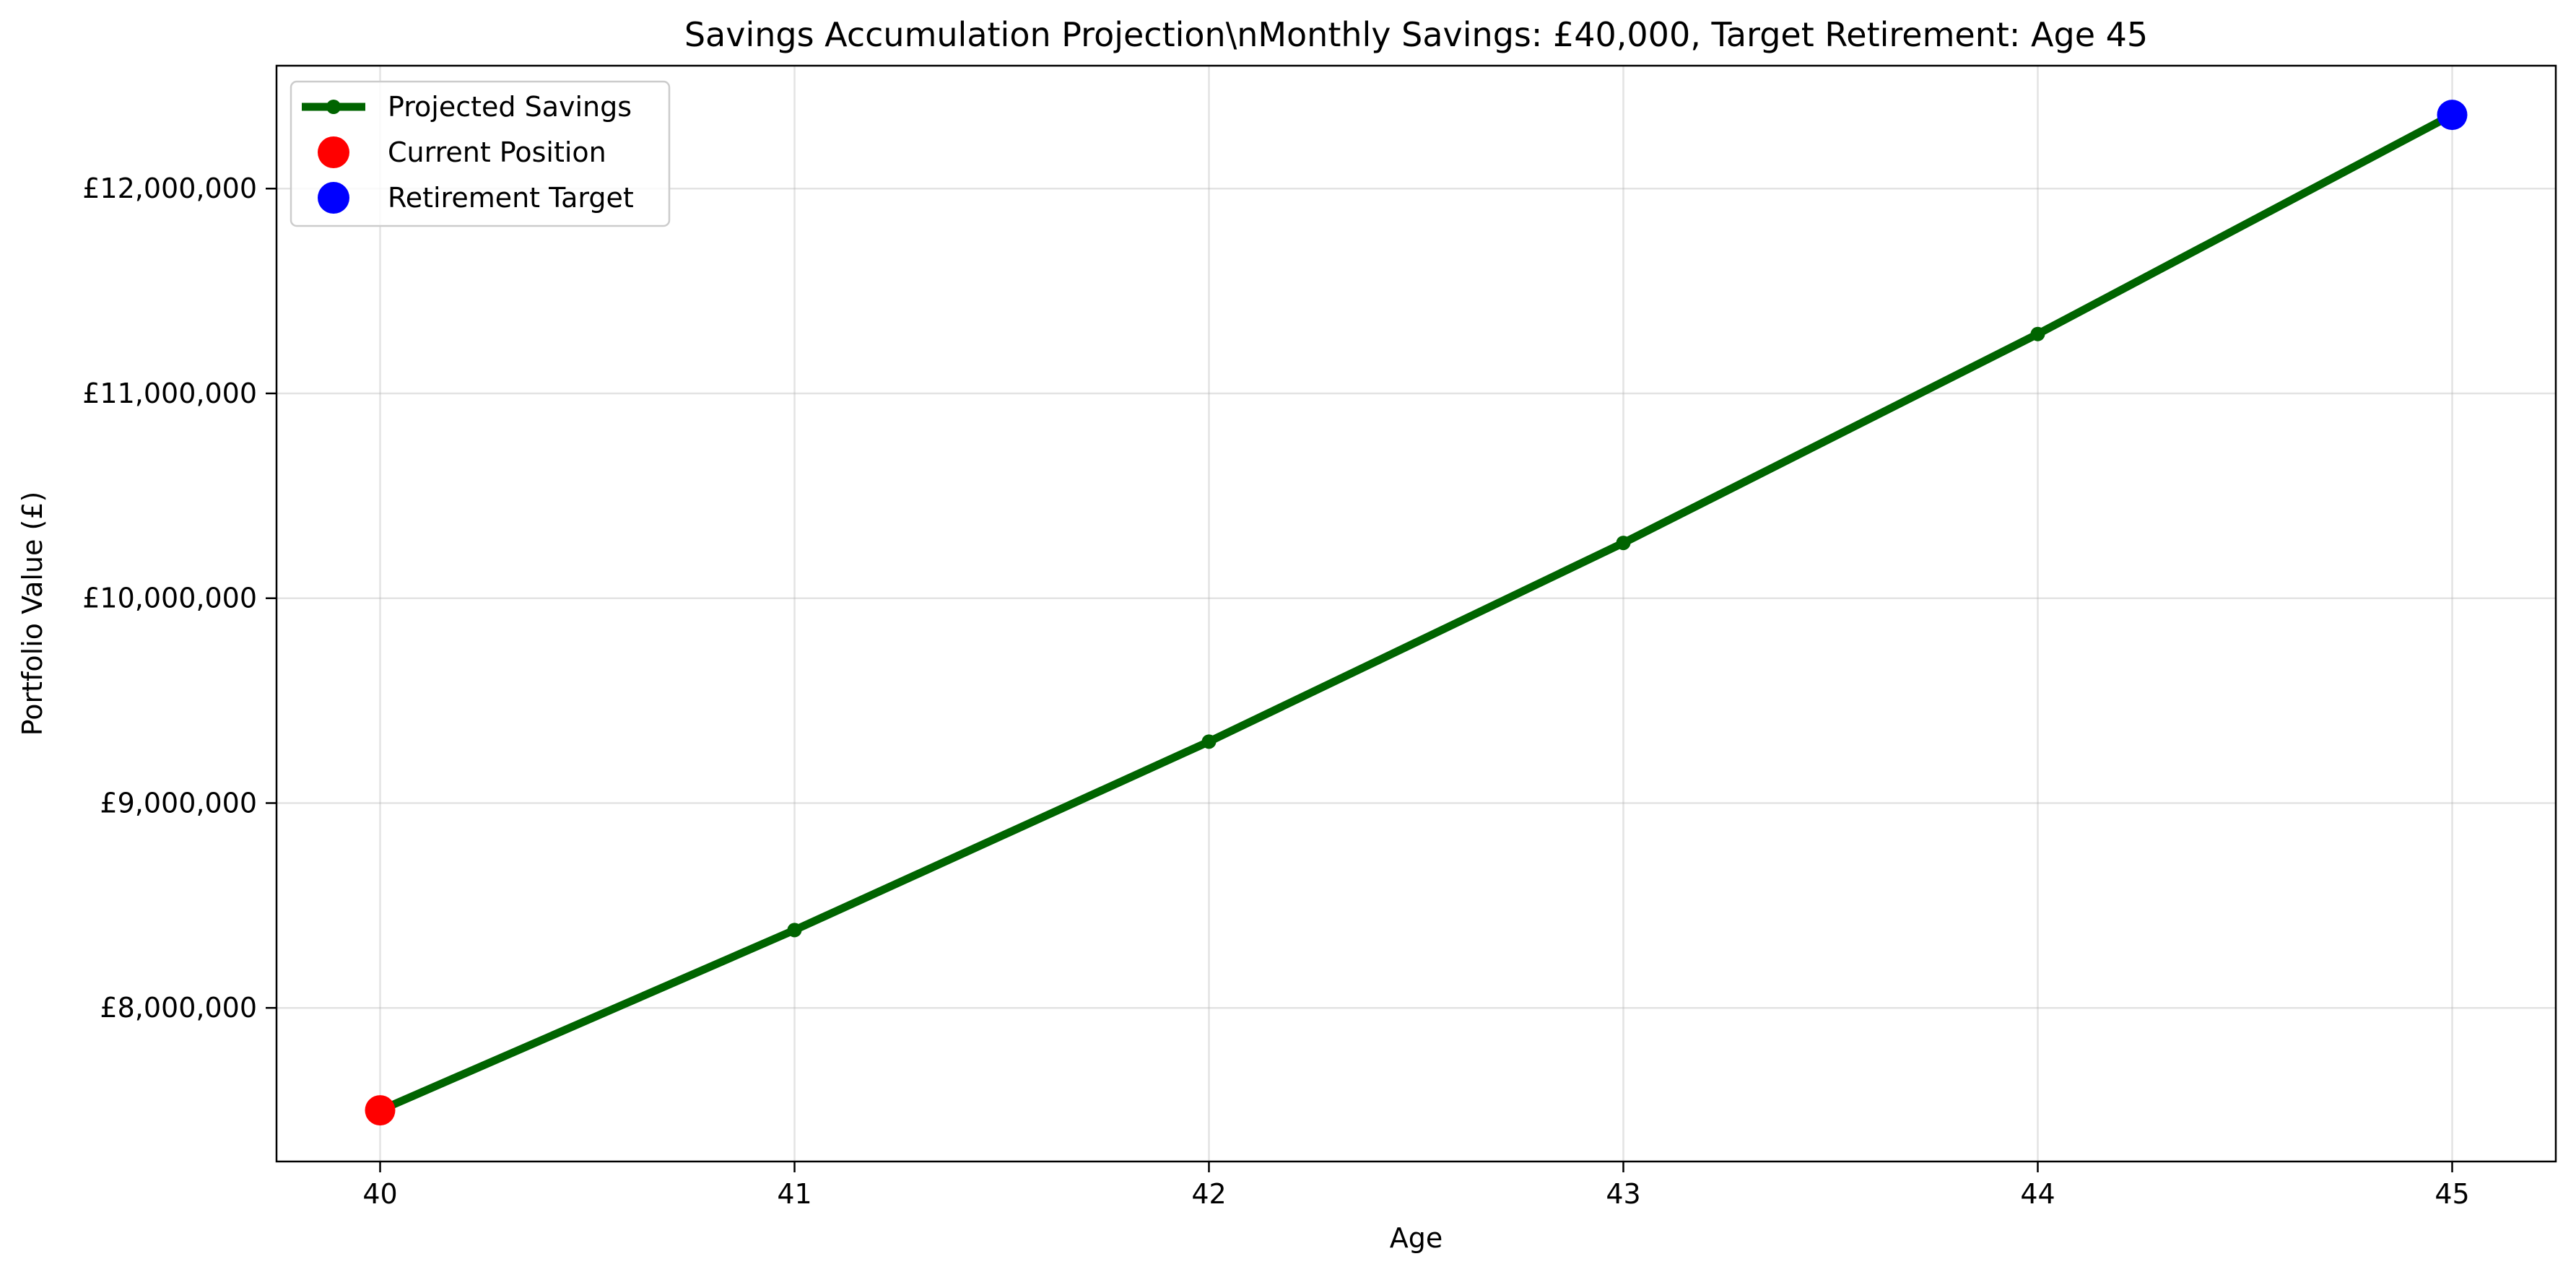  I want to click on x-tick-label: 45, so click(2451, 1194).